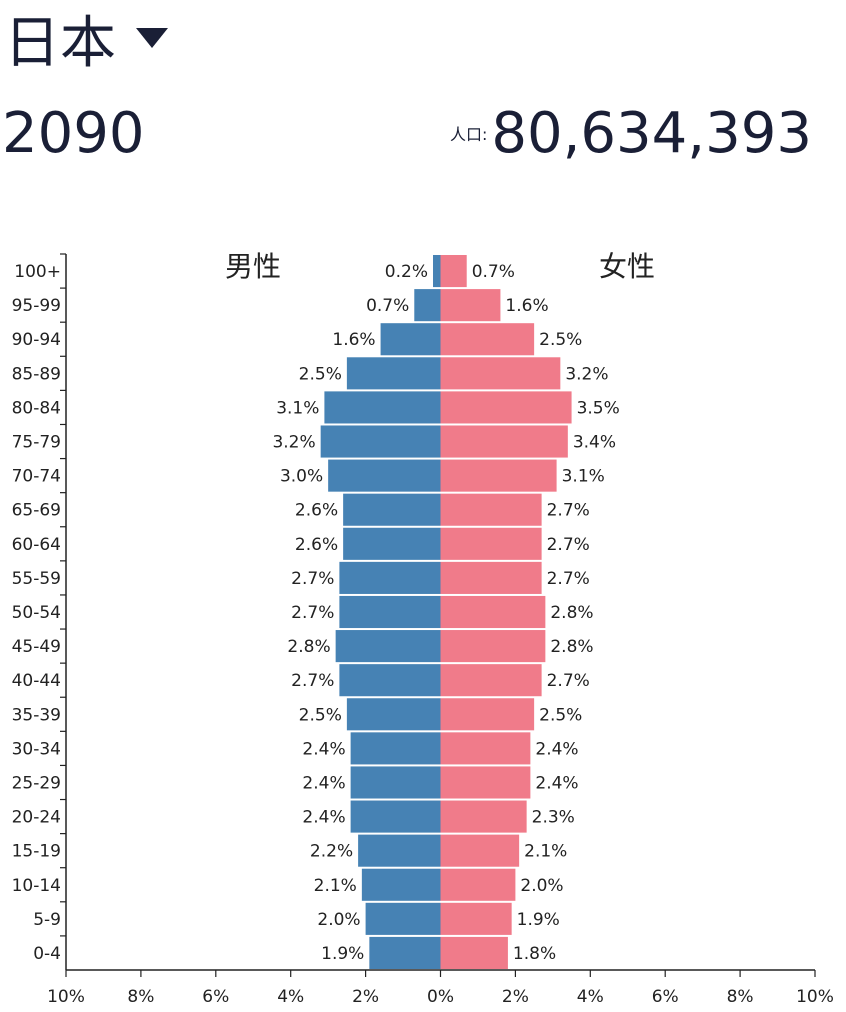 The width and height of the screenshot is (846, 1012). Describe the element at coordinates (335, 886) in the screenshot. I see `male-value-label: 2.1%` at that location.